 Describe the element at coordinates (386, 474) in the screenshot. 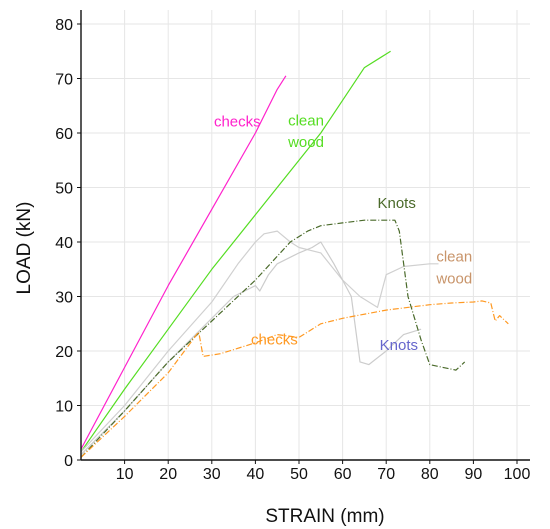

I see `x-tick-label: 70` at that location.